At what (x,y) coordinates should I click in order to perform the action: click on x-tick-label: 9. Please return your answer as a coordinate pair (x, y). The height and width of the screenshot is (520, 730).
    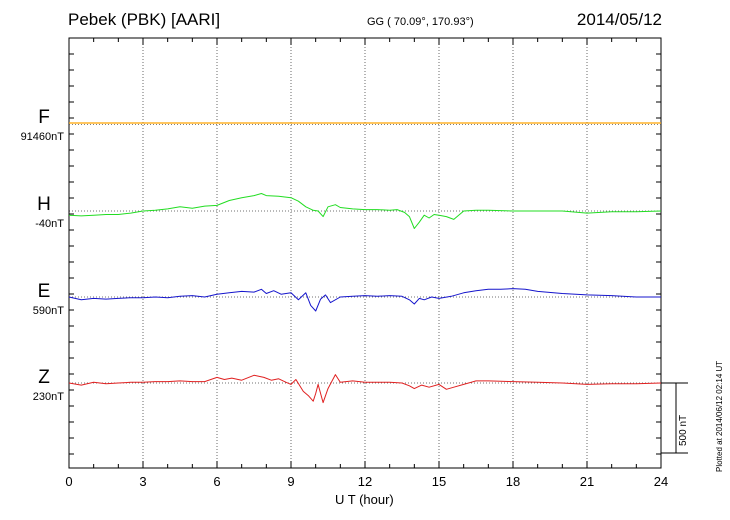
    Looking at the image, I should click on (291, 481).